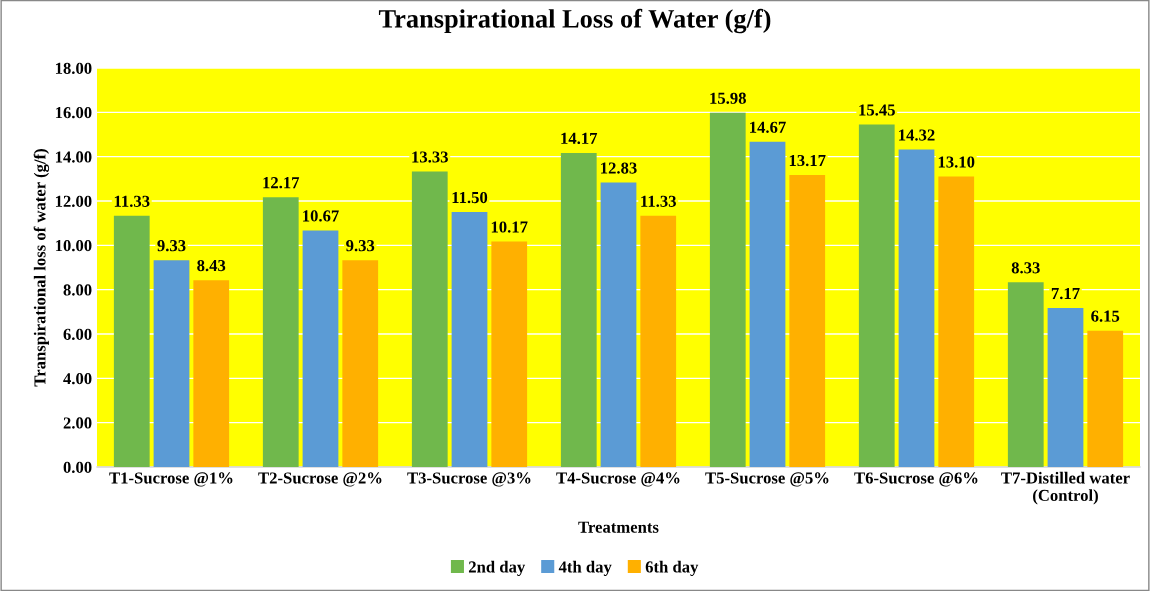 The height and width of the screenshot is (591, 1150). Describe the element at coordinates (579, 138) in the screenshot. I see `data-label: 14.17` at that location.